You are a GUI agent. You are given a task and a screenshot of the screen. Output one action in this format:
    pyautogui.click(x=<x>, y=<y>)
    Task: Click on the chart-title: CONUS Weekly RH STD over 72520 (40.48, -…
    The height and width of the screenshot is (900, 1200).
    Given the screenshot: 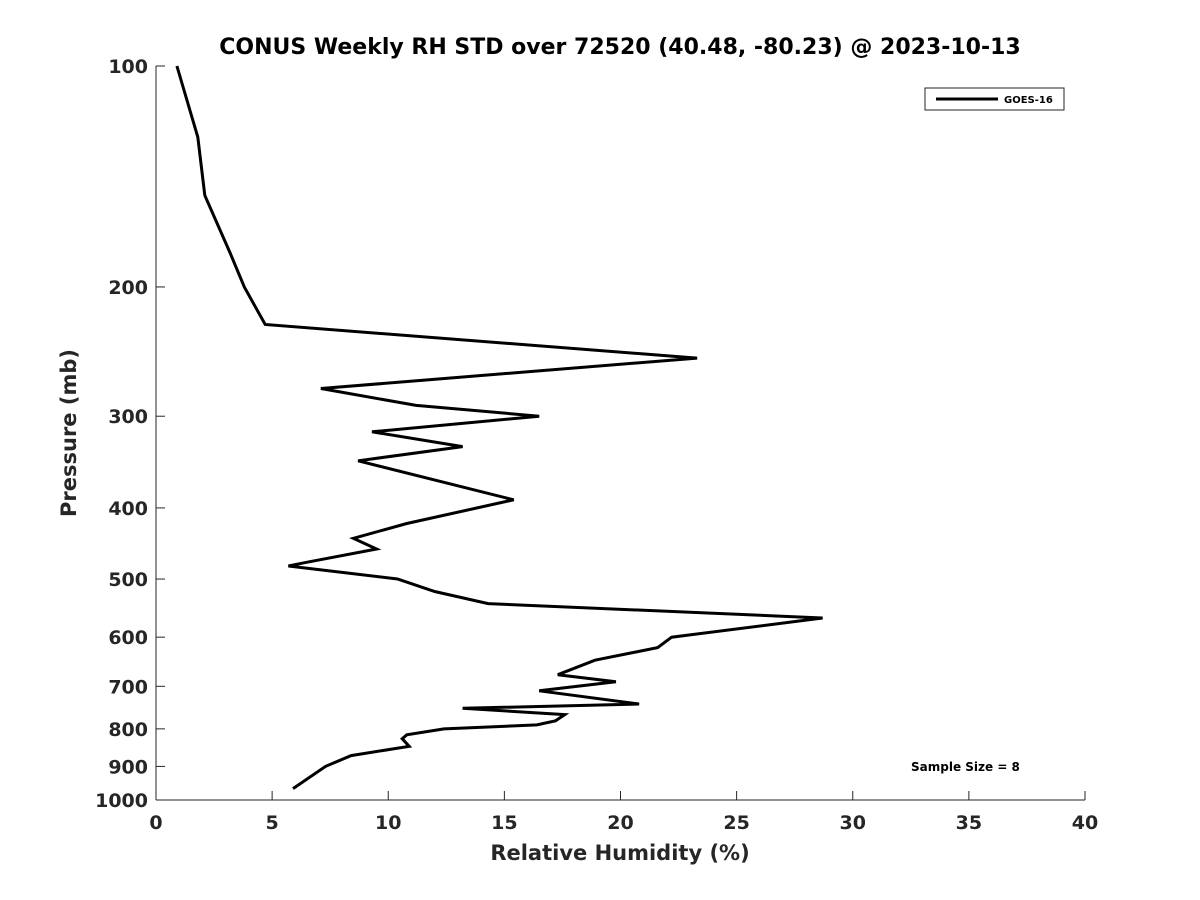 What is the action you would take?
    pyautogui.click(x=619, y=47)
    